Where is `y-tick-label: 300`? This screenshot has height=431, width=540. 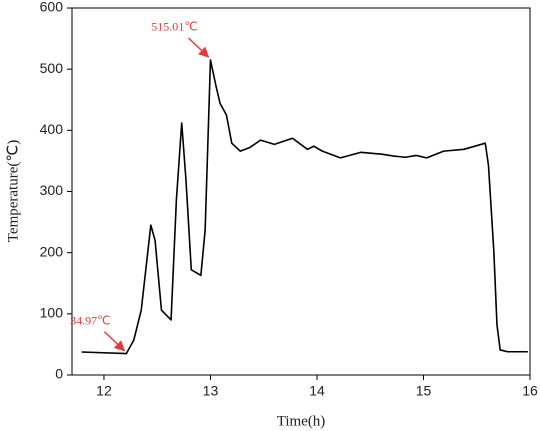 y-tick-label: 300 is located at coordinates (52, 190).